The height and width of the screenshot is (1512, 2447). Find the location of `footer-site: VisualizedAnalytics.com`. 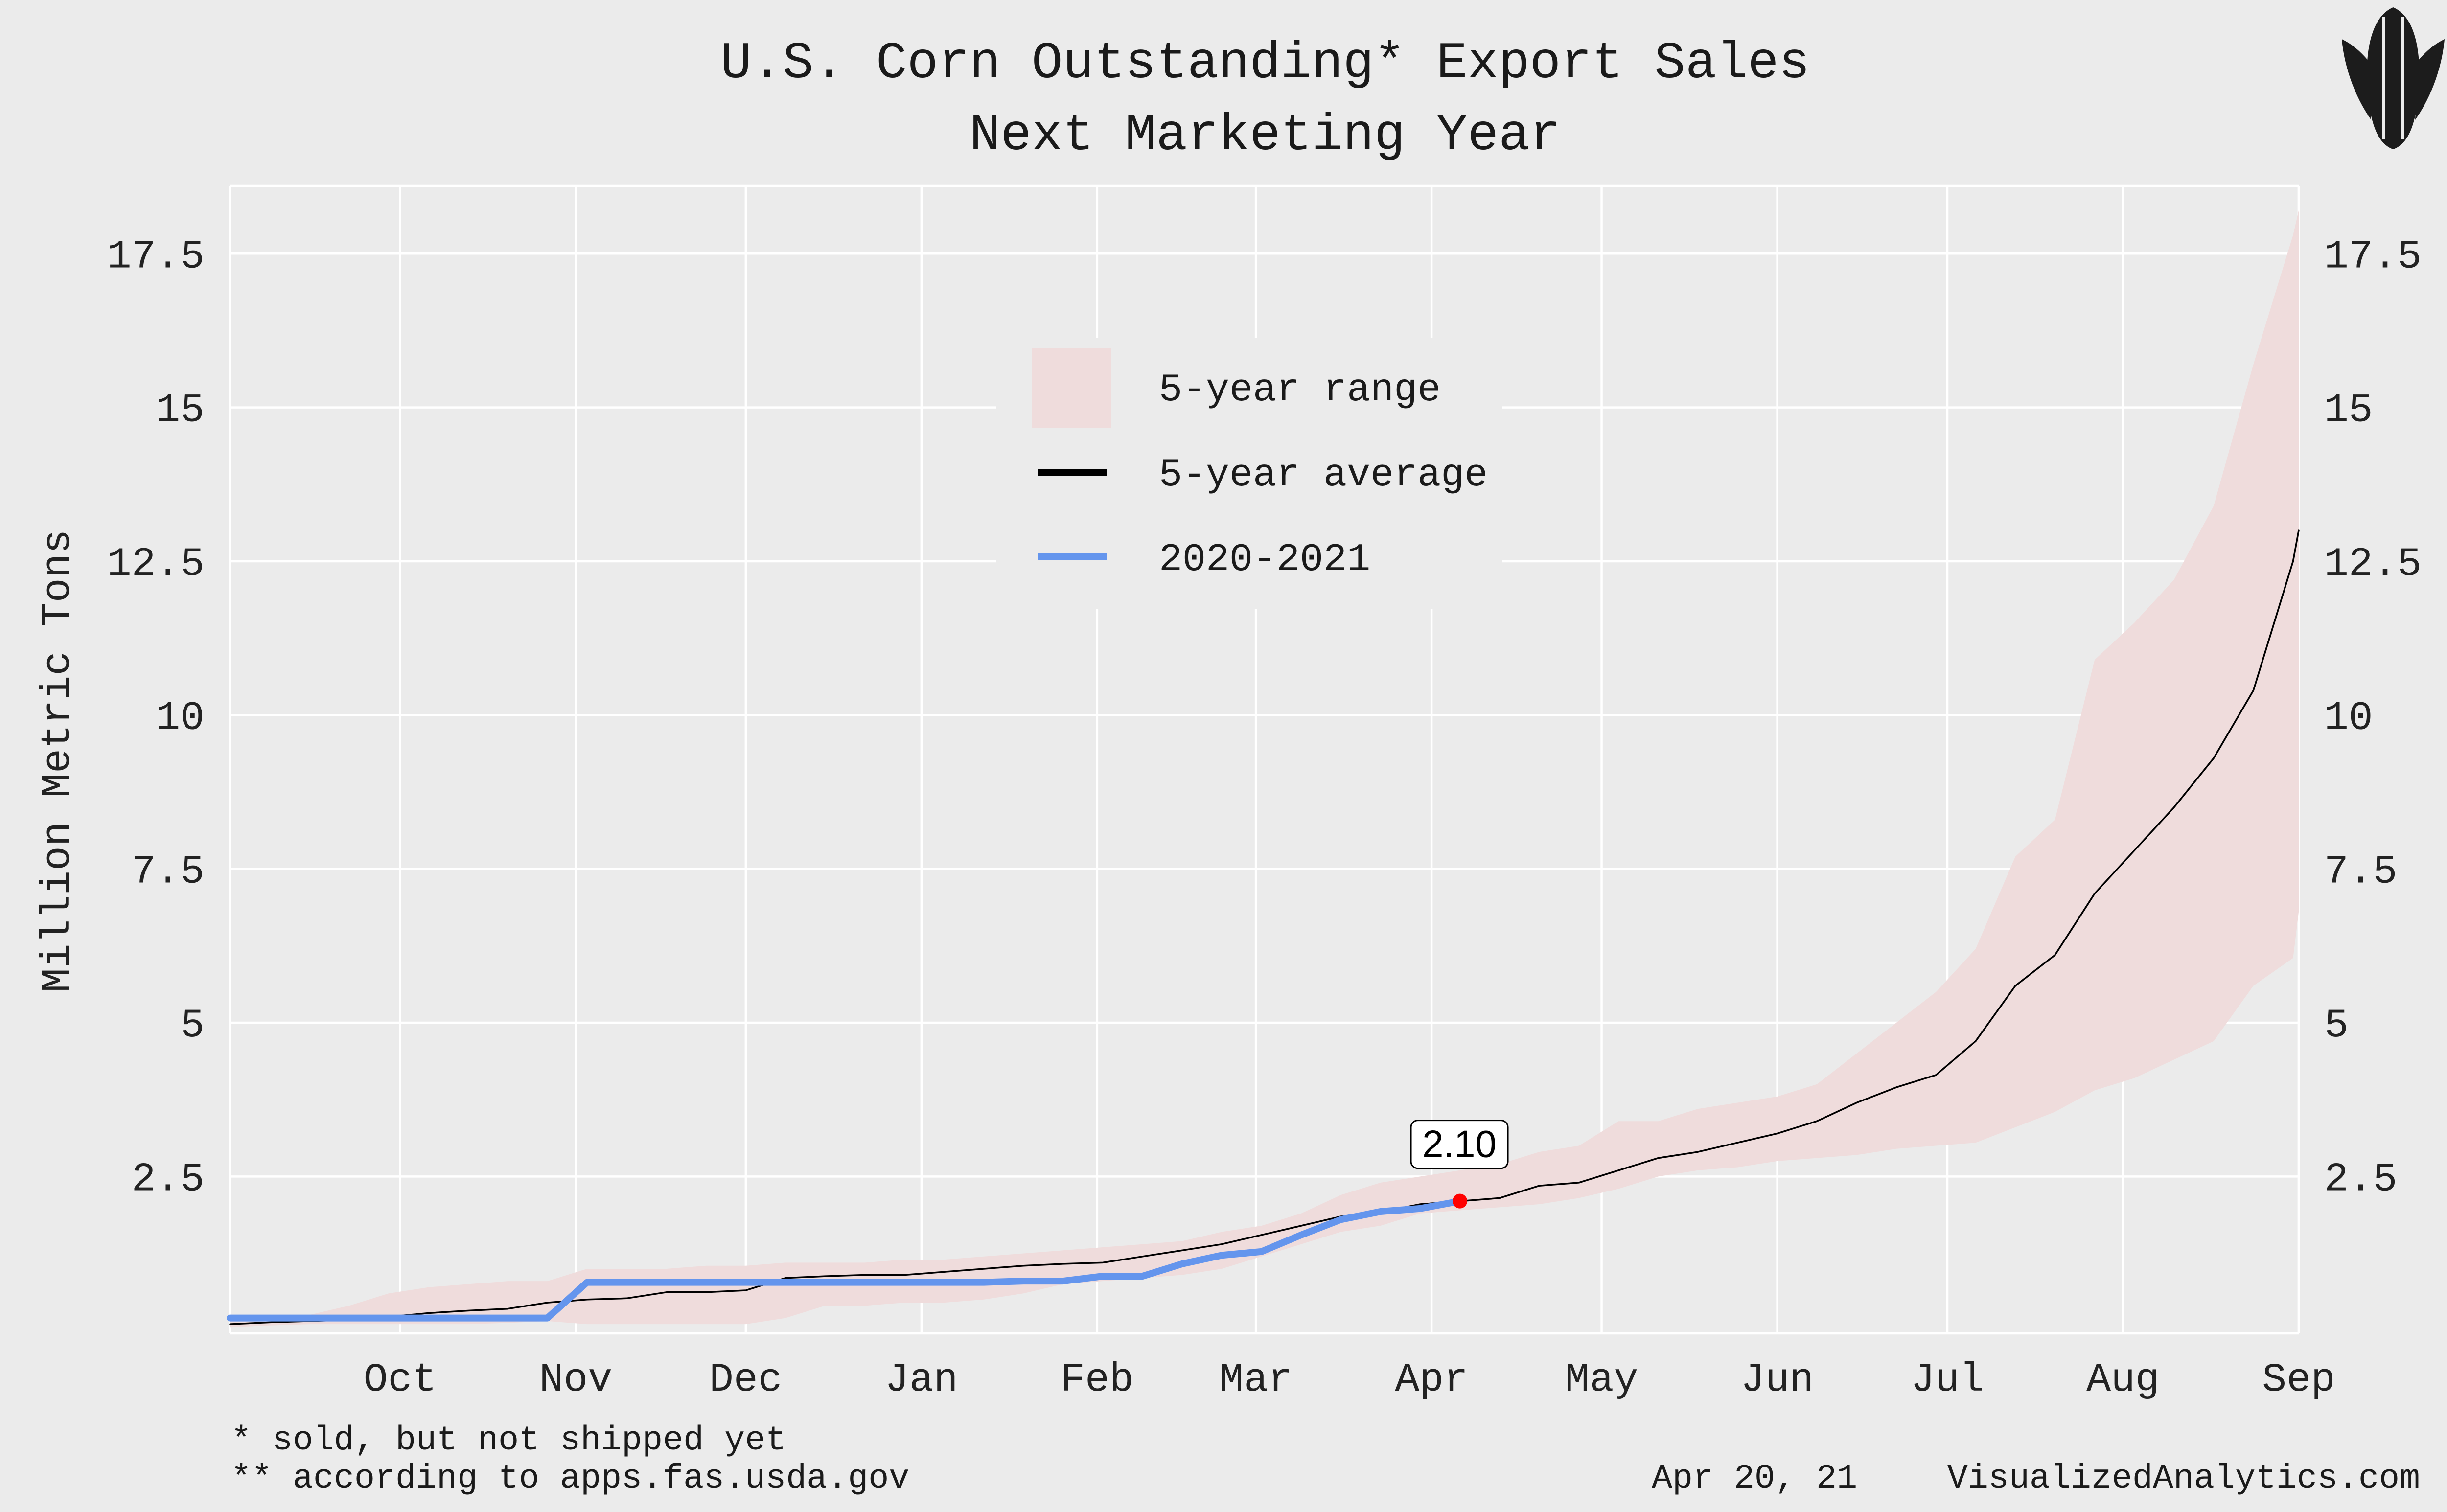

footer-site: VisualizedAnalytics.com is located at coordinates (2184, 1479).